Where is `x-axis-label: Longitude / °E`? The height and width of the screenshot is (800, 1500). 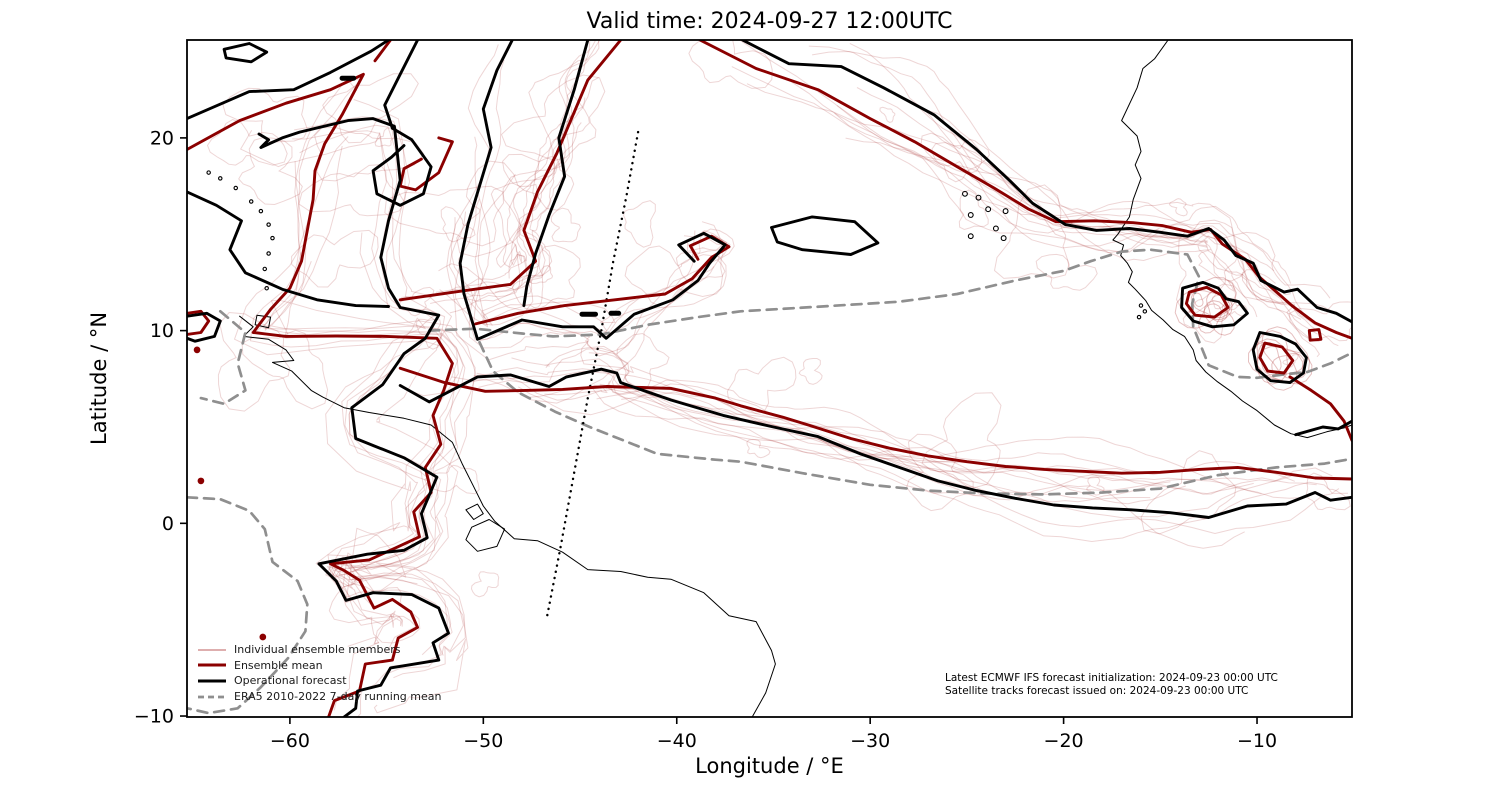 x-axis-label: Longitude / °E is located at coordinates (769, 766).